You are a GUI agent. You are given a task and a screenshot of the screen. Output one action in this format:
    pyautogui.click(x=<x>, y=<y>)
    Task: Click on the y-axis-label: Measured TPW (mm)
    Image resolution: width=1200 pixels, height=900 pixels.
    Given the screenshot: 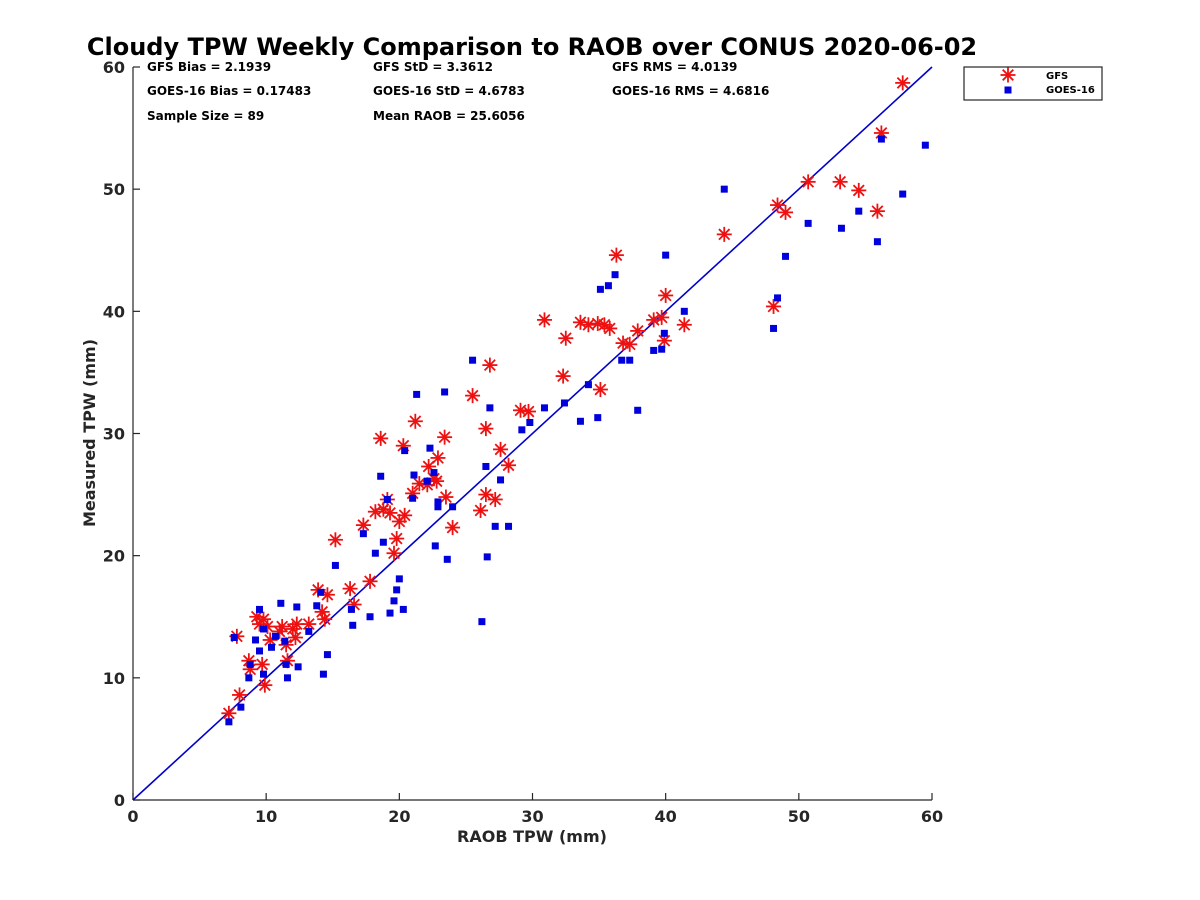 What is the action you would take?
    pyautogui.click(x=89, y=433)
    